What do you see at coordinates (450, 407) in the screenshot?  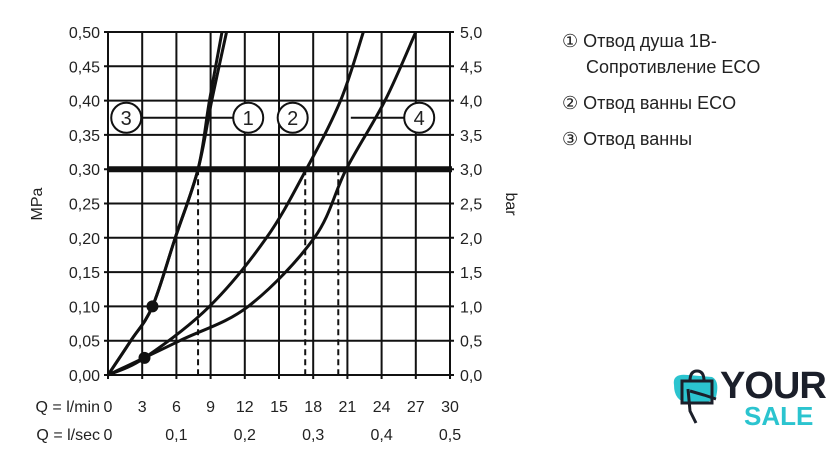 I see `x-tick-lmin: 30` at bounding box center [450, 407].